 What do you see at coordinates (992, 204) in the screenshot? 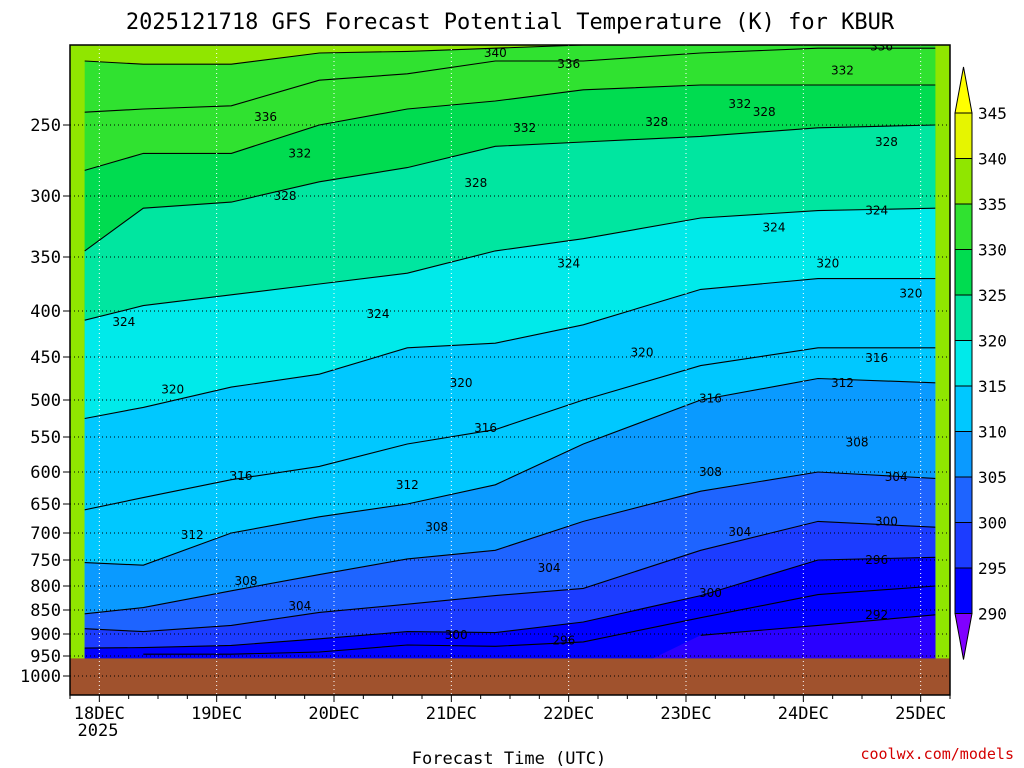
I see `colorbar-label: 335` at bounding box center [992, 204].